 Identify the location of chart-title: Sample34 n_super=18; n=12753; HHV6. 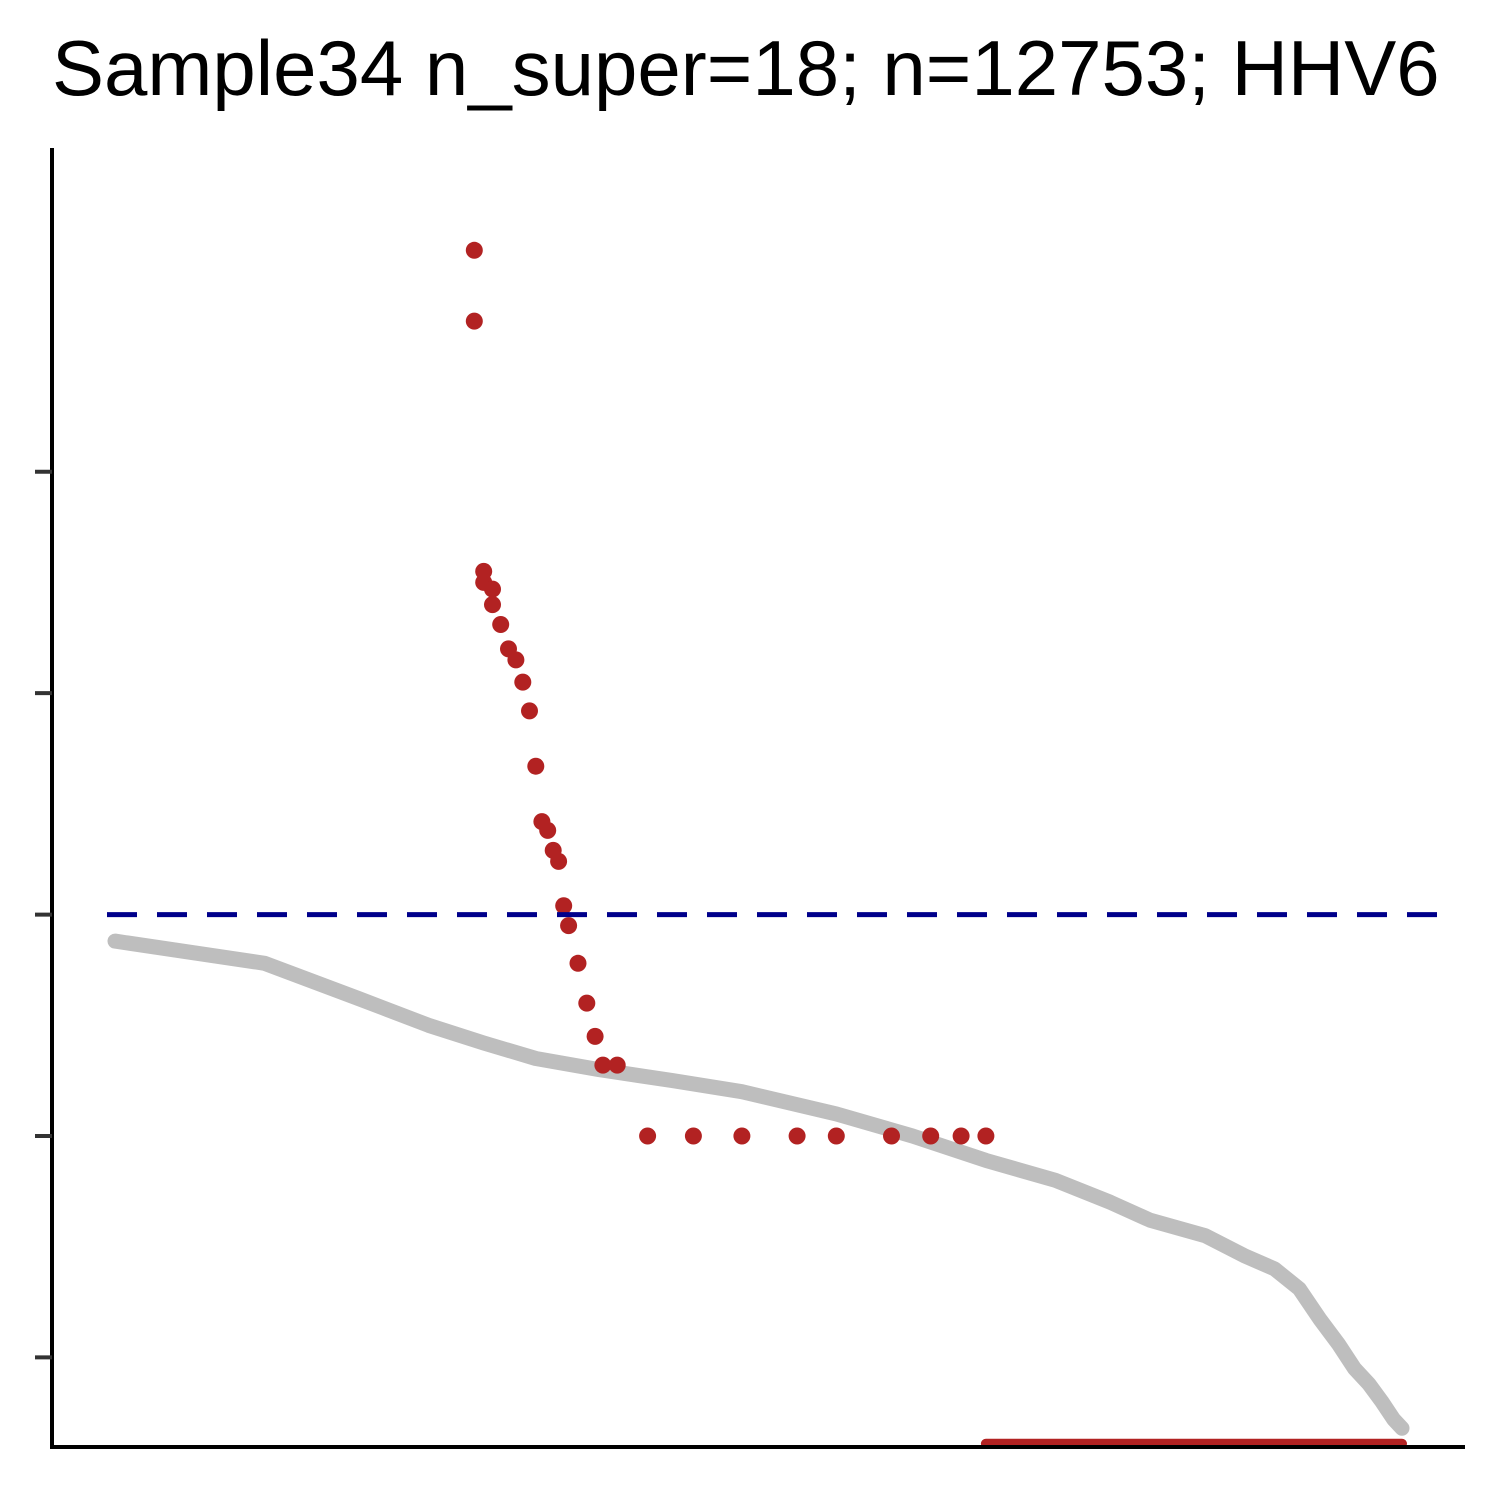
(746, 68).